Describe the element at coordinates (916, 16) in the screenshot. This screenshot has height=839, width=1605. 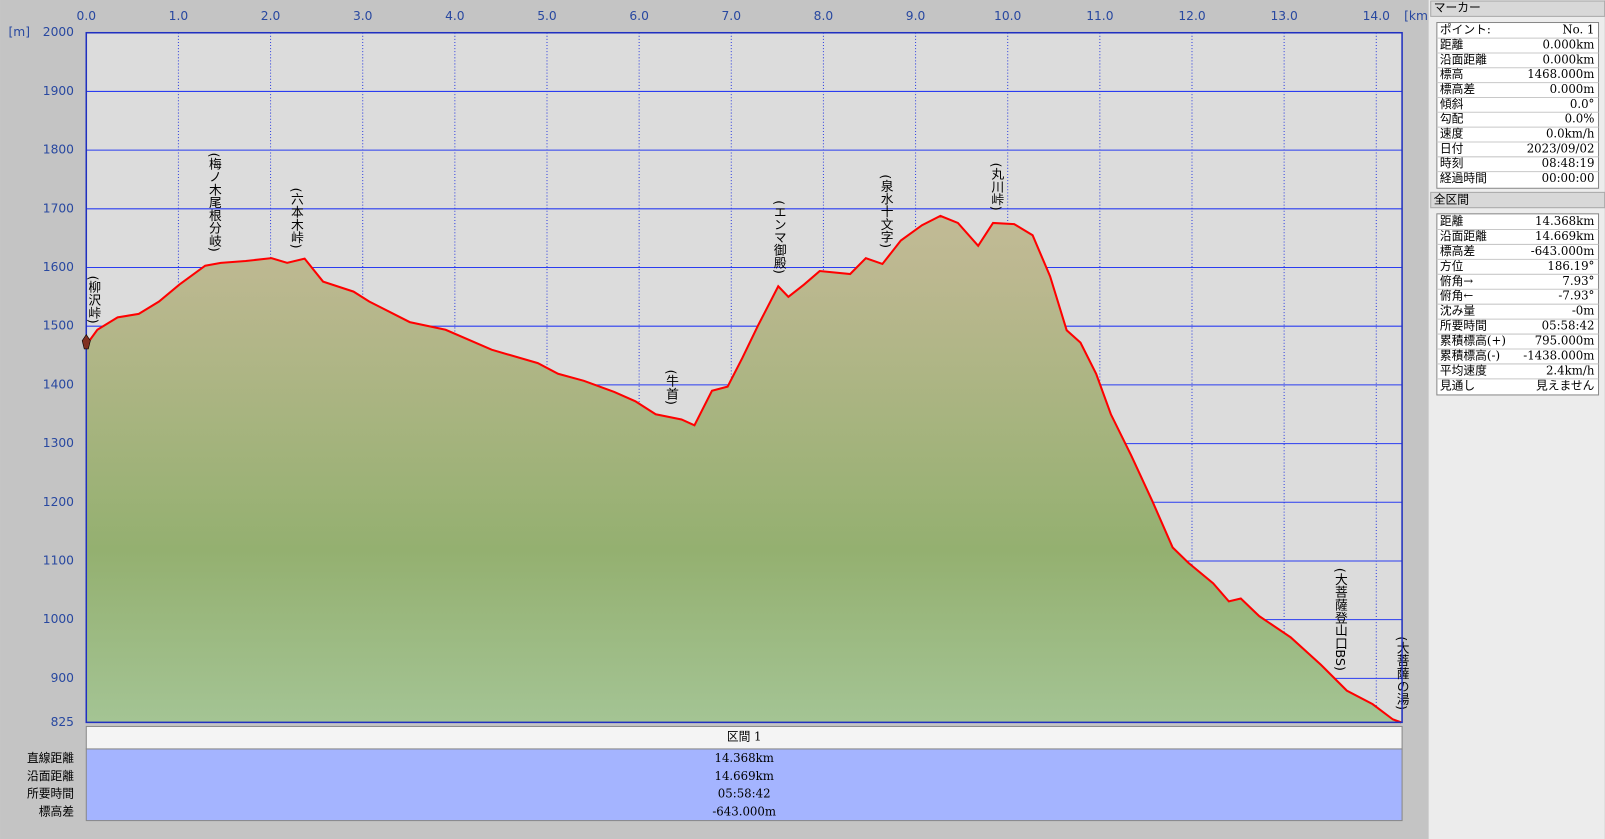
I see `x-tick-label: 9.0` at that location.